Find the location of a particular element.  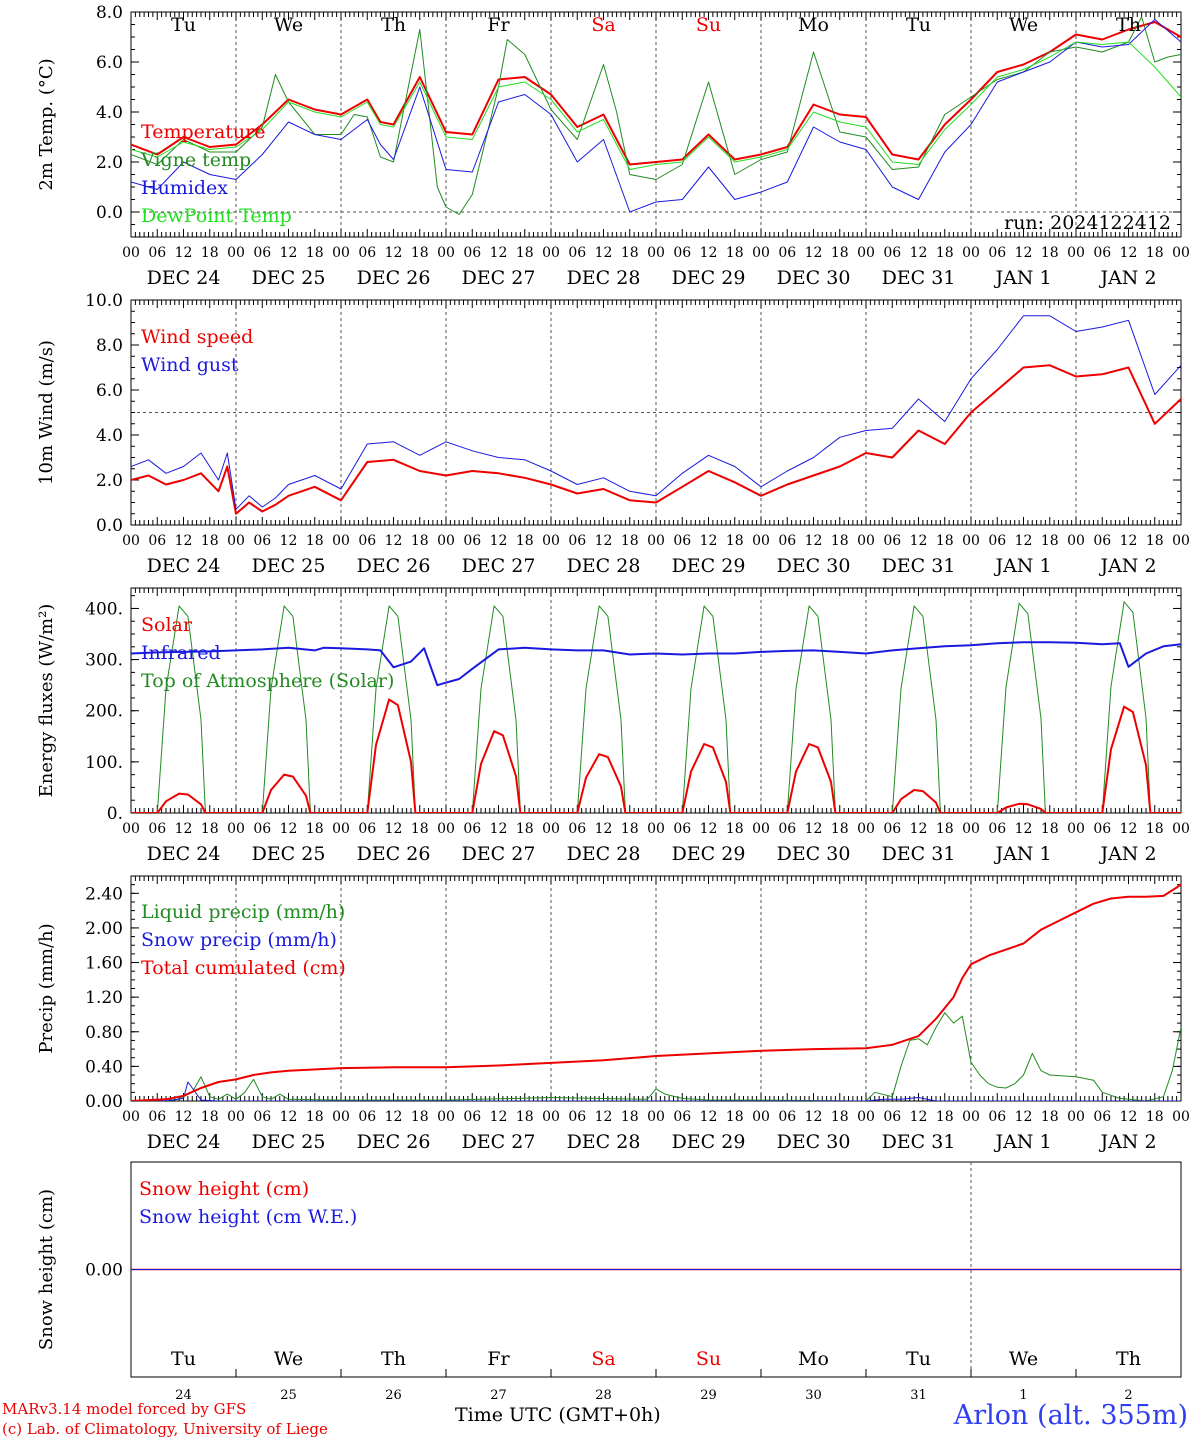

temperature-y-tick-label: 4.0 is located at coordinates (109, 113).